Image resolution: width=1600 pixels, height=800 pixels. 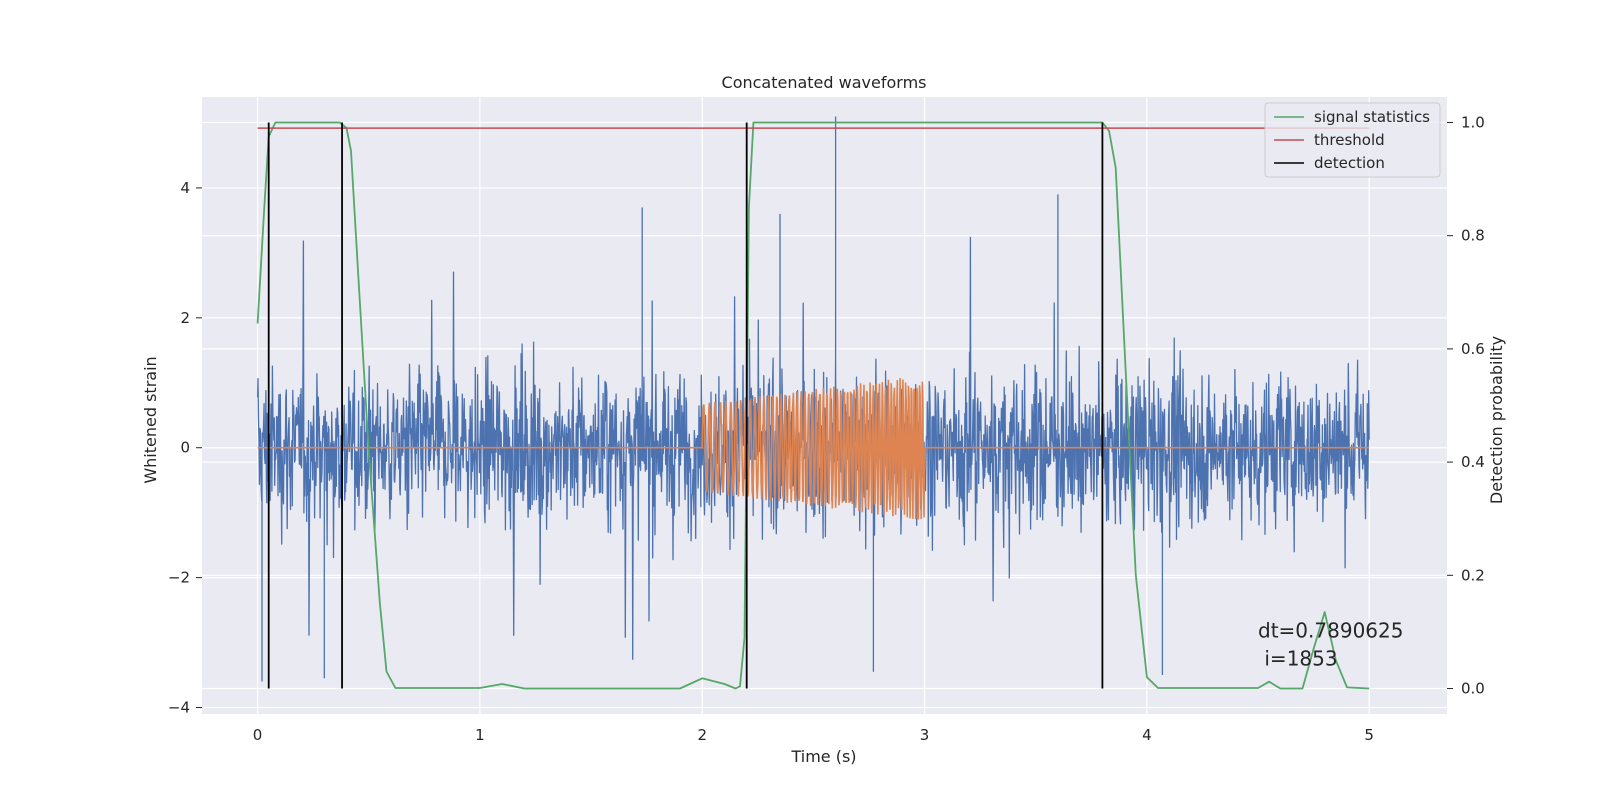 What do you see at coordinates (179, 578) in the screenshot?
I see `y-tick-label: −2` at bounding box center [179, 578].